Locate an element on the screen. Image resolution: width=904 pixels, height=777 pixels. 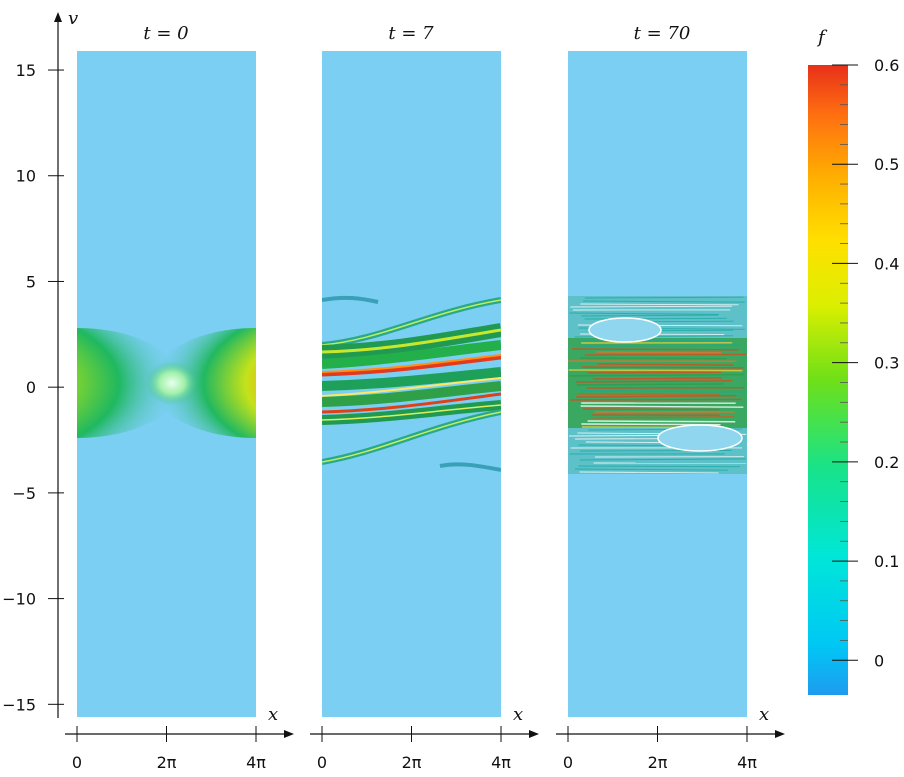
panel-title-t70: t = 70 is located at coordinates (662, 33).